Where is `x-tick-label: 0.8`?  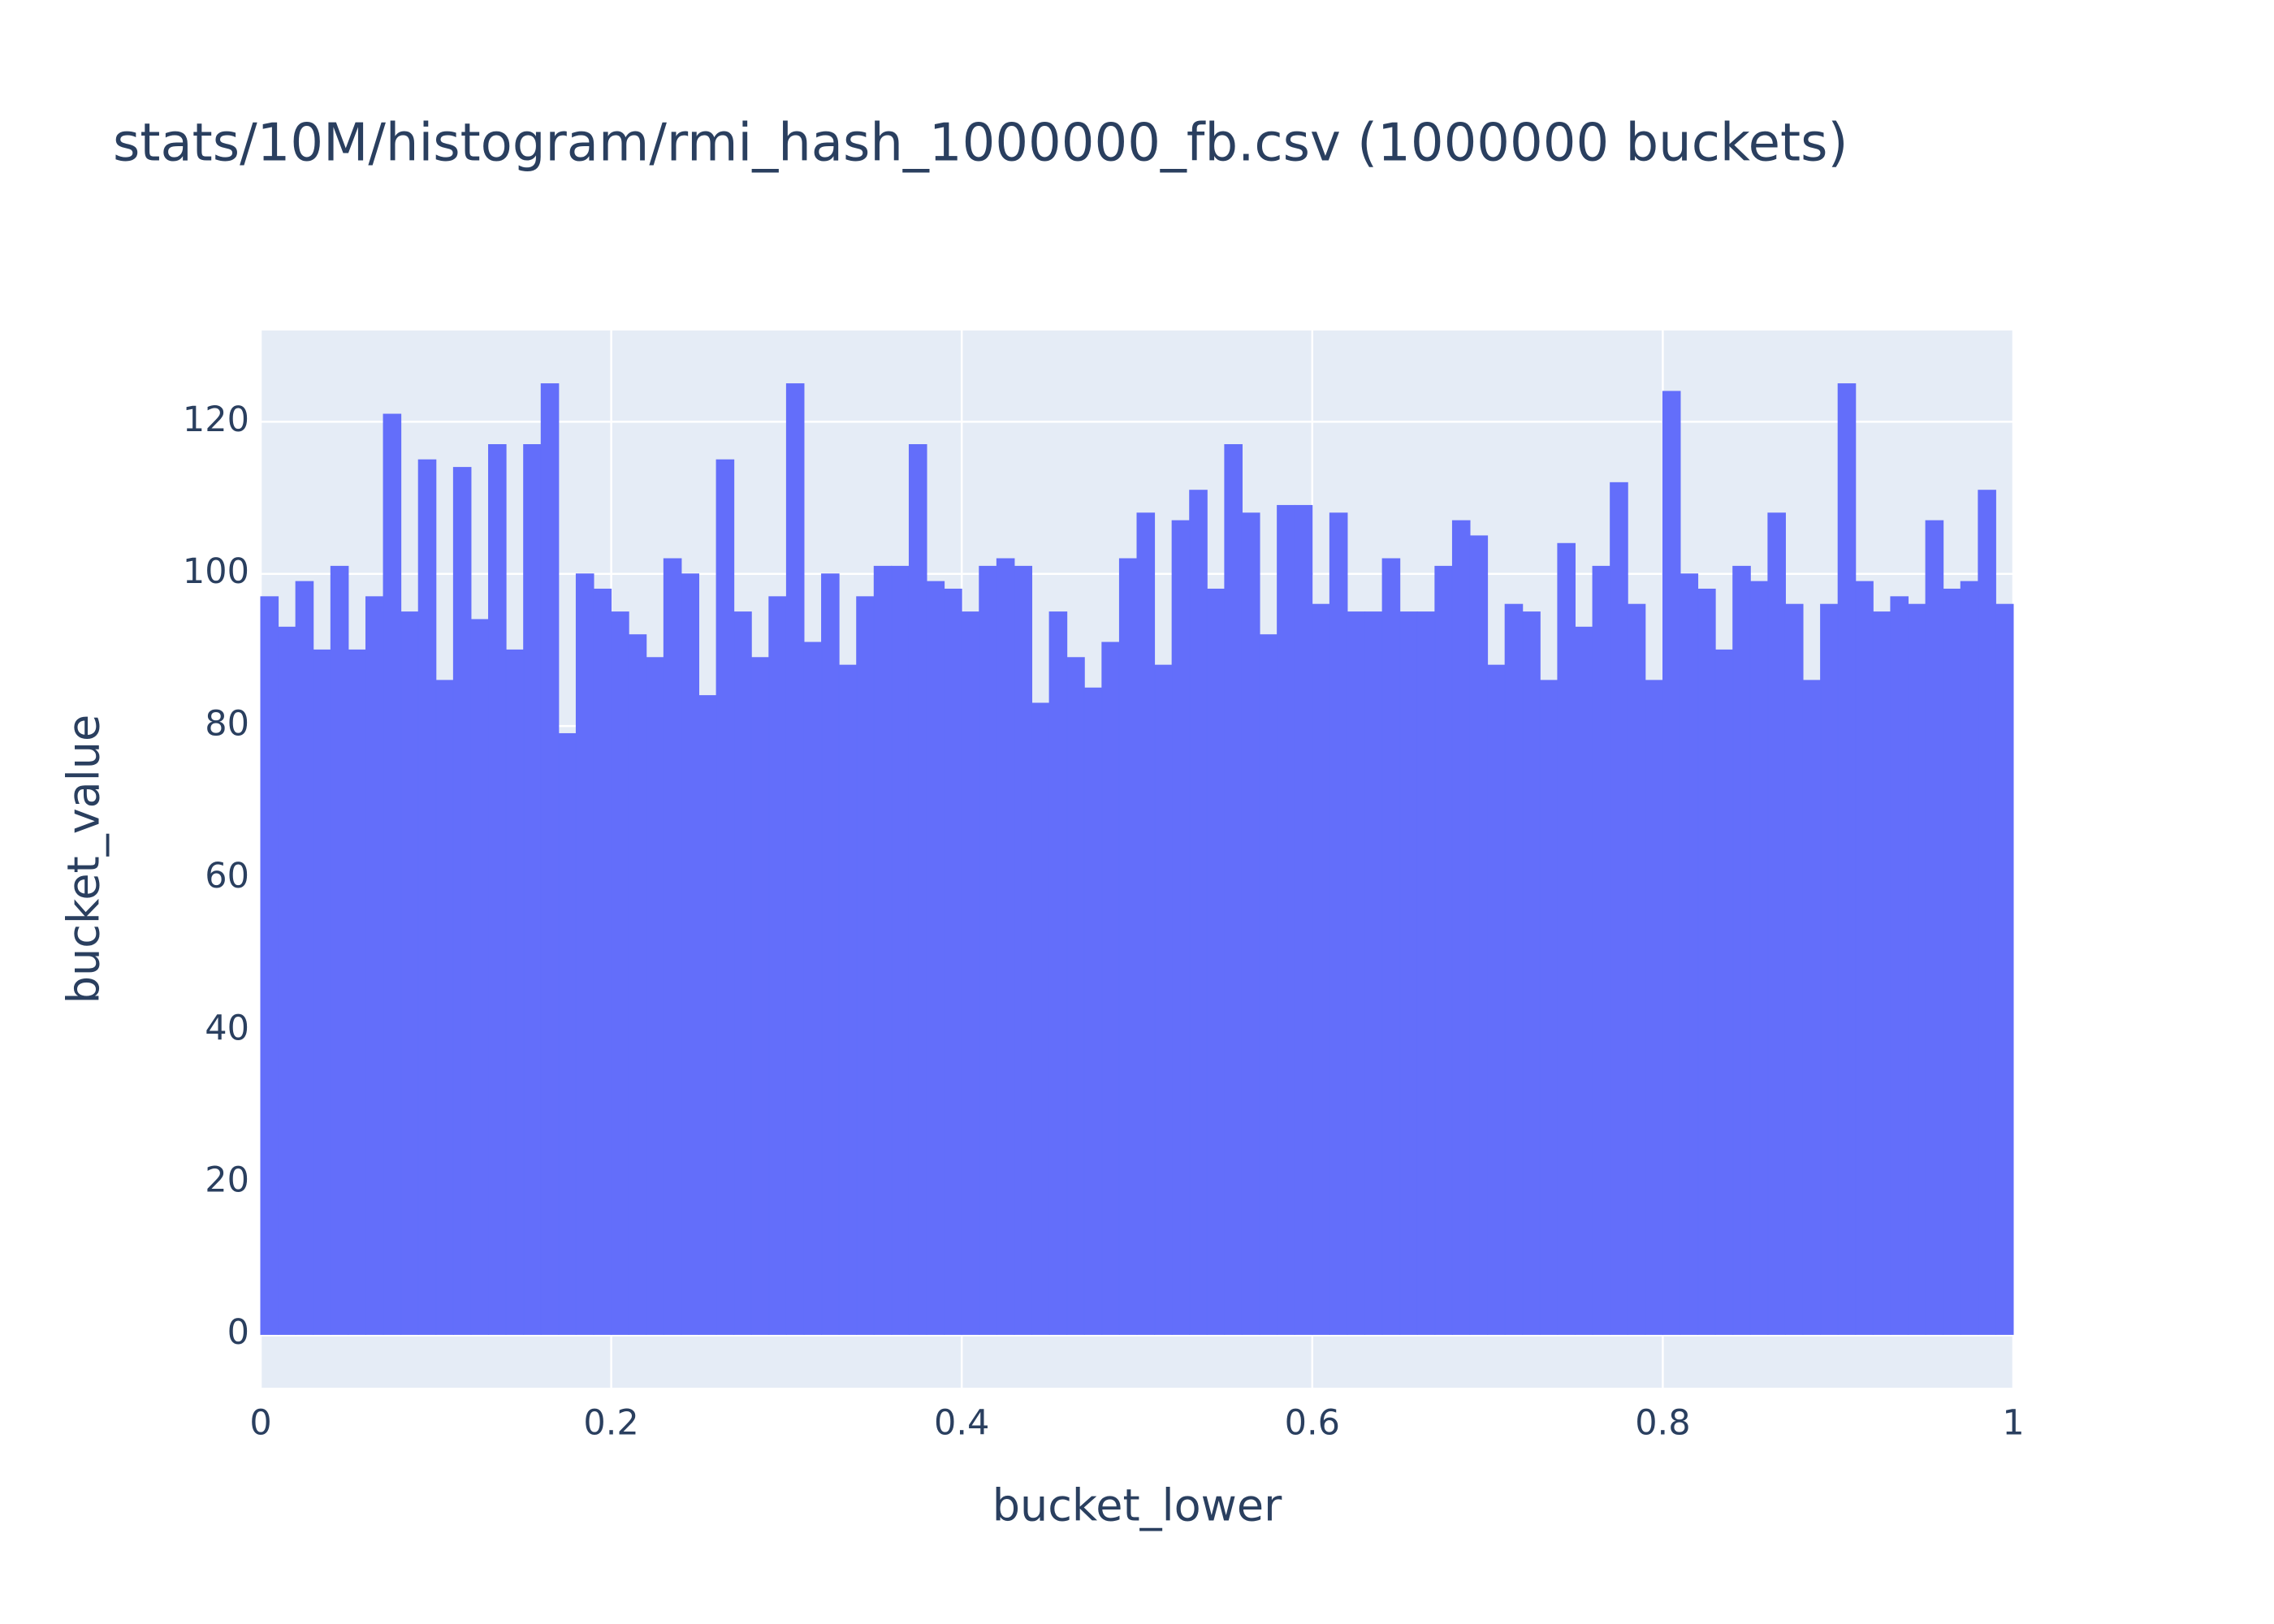 x-tick-label: 0.8 is located at coordinates (1662, 1424).